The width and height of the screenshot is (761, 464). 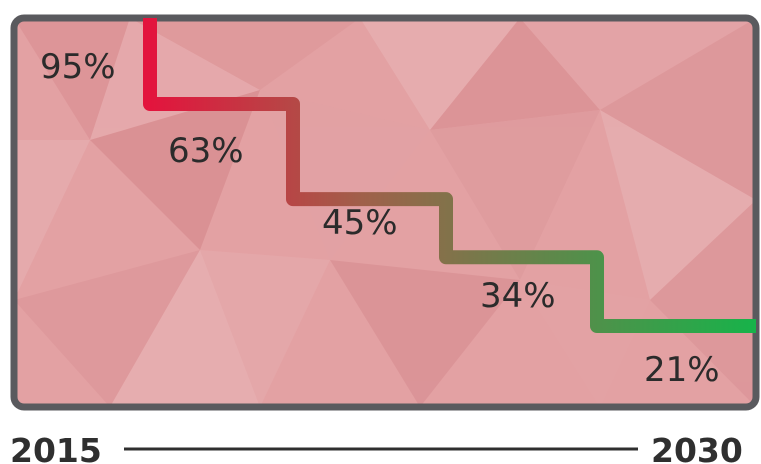 What do you see at coordinates (56, 447) in the screenshot?
I see `x-axis-start-label: 2015` at bounding box center [56, 447].